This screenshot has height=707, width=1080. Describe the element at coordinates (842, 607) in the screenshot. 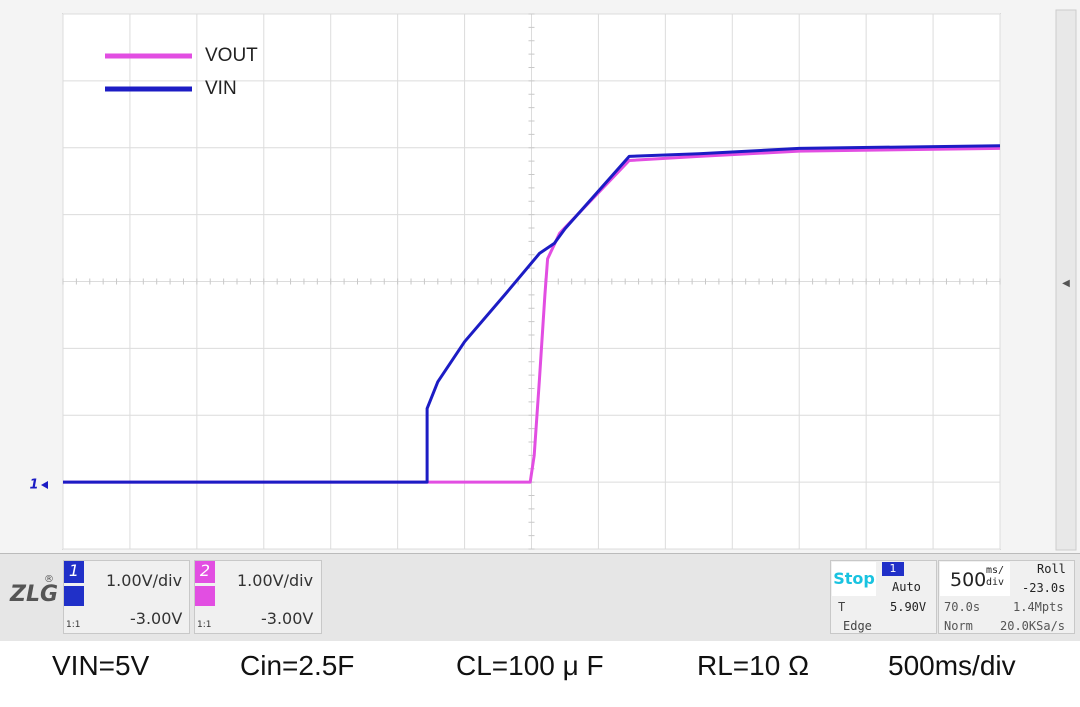

I see `trigger-label: T` at that location.